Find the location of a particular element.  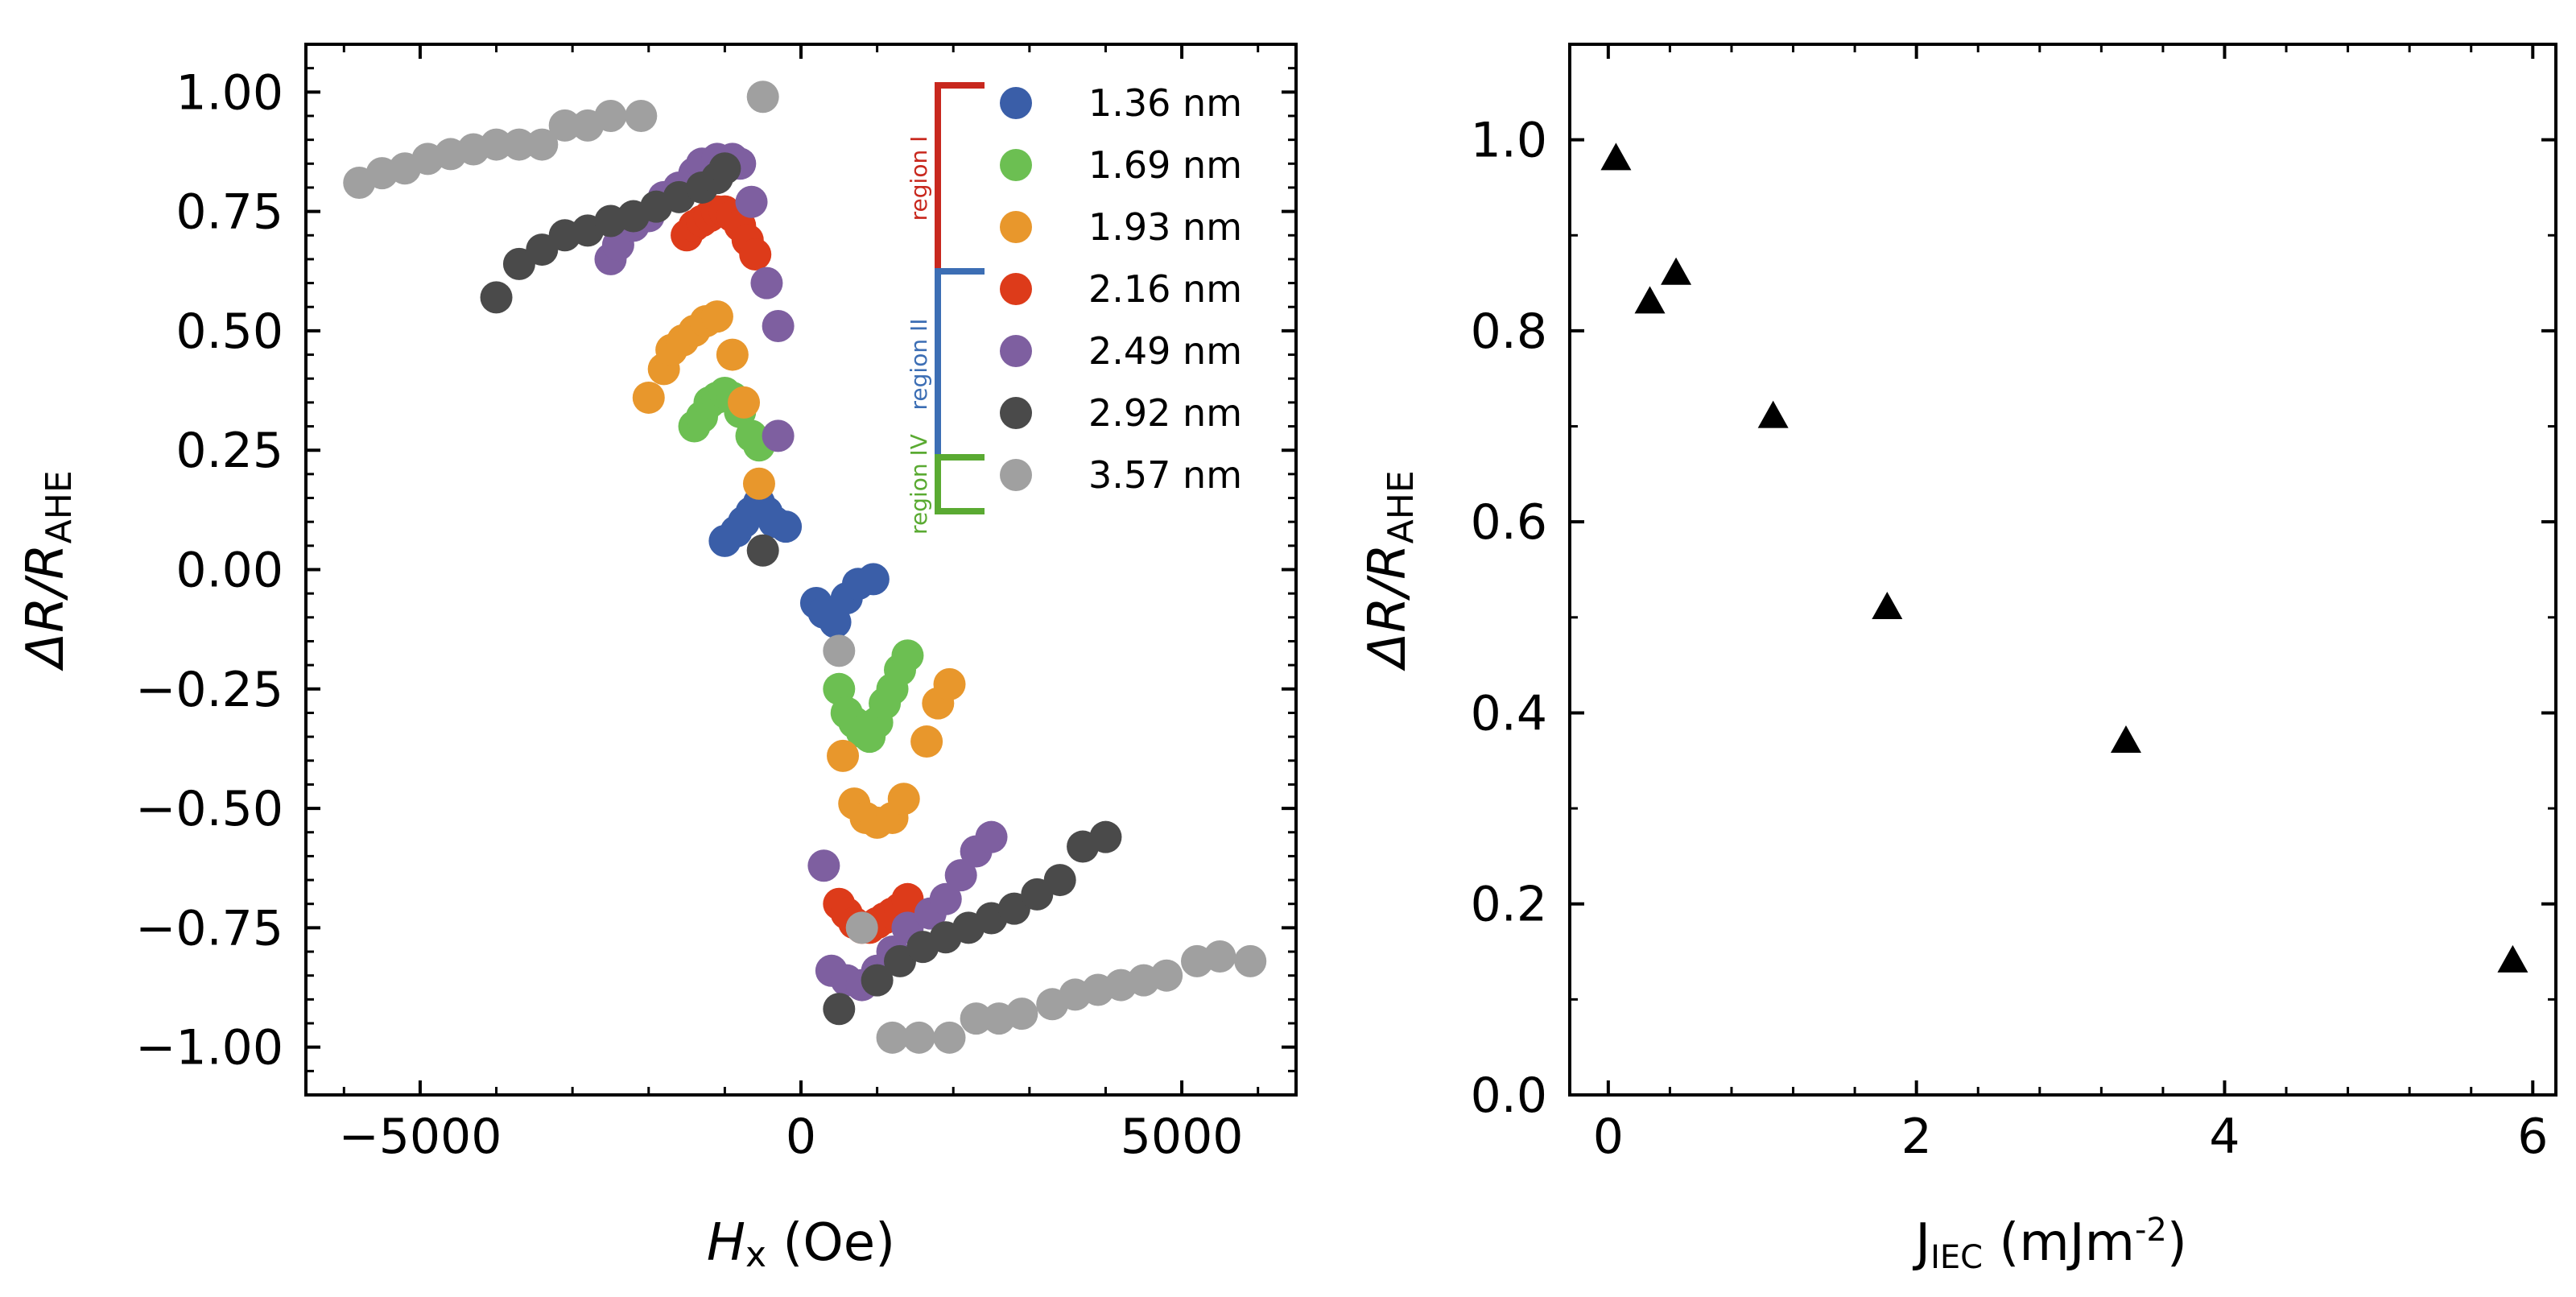

y-tick-label-0-4: 0.00 is located at coordinates (229, 571).